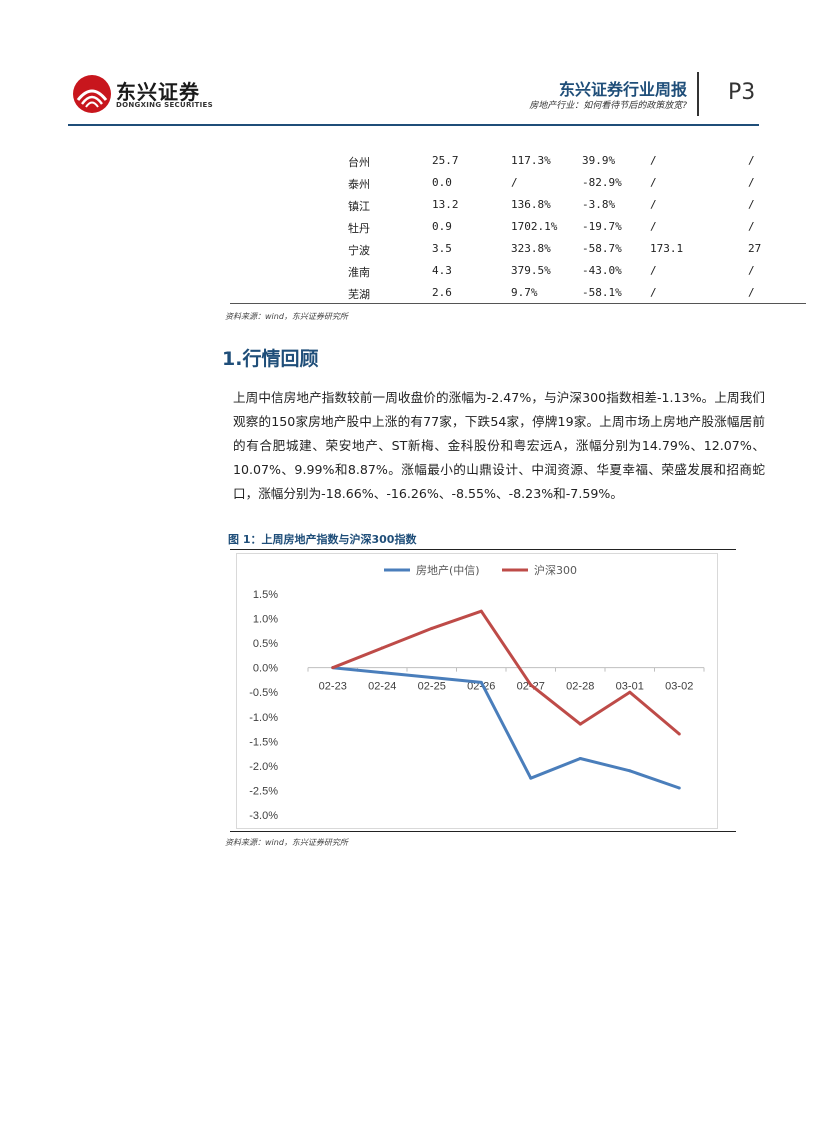 The width and height of the screenshot is (827, 1122). Describe the element at coordinates (359, 162) in the screenshot. I see `city-cell: 台州` at that location.